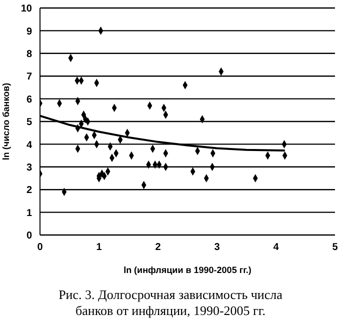 The height and width of the screenshot is (330, 341). What do you see at coordinates (276, 248) in the screenshot?
I see `x-tick-label: 4` at bounding box center [276, 248].